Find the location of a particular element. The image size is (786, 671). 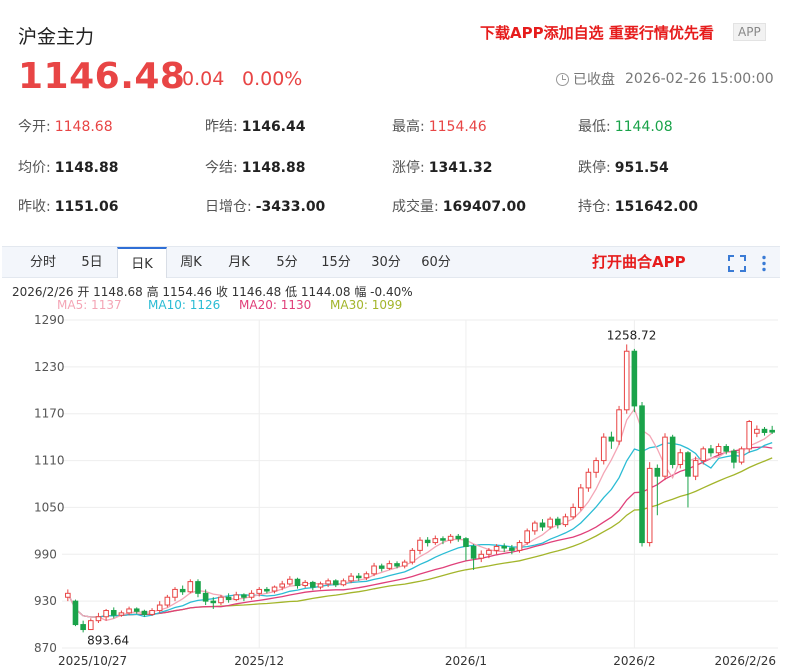

stat-open: 今开: 1148.68 is located at coordinates (65, 127).